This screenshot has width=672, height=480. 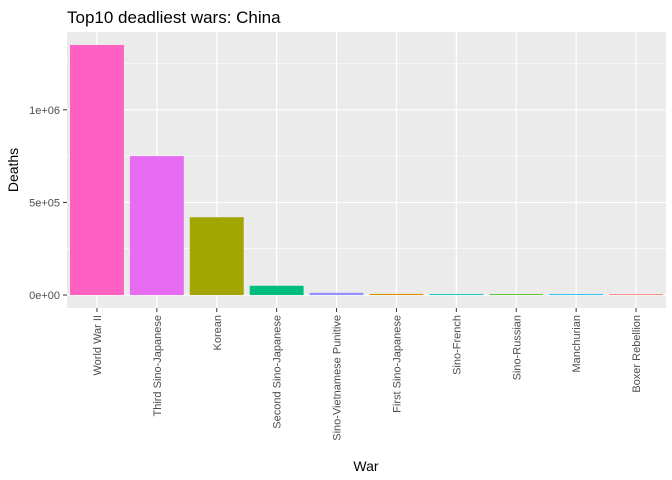 What do you see at coordinates (98, 345) in the screenshot?
I see `x-tick-label: World War II` at bounding box center [98, 345].